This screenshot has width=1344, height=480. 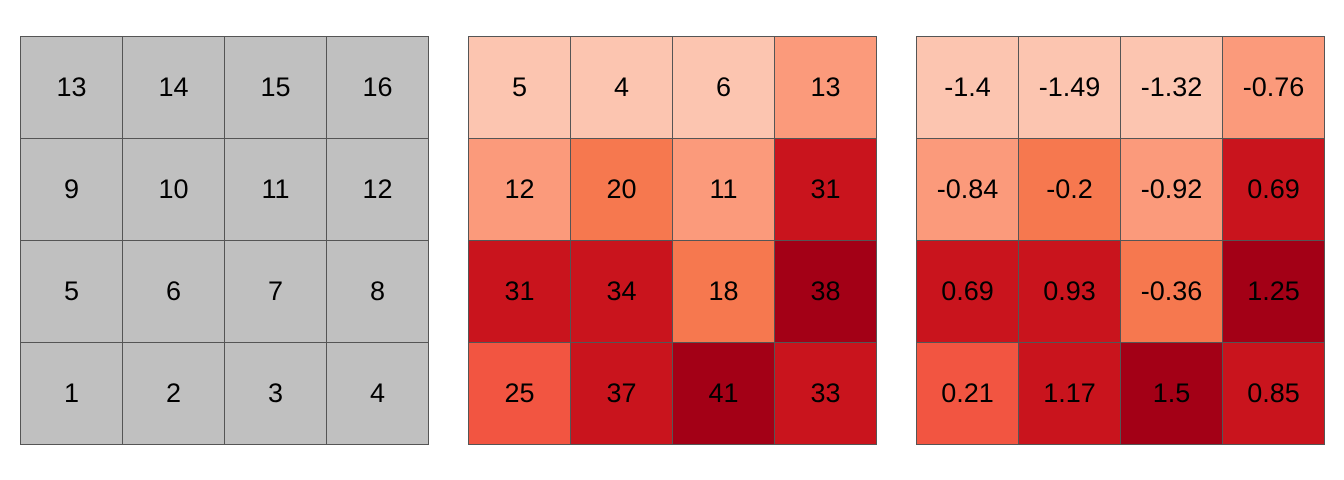 What do you see at coordinates (173, 393) in the screenshot?
I see `heatmap-cell: 2` at bounding box center [173, 393].